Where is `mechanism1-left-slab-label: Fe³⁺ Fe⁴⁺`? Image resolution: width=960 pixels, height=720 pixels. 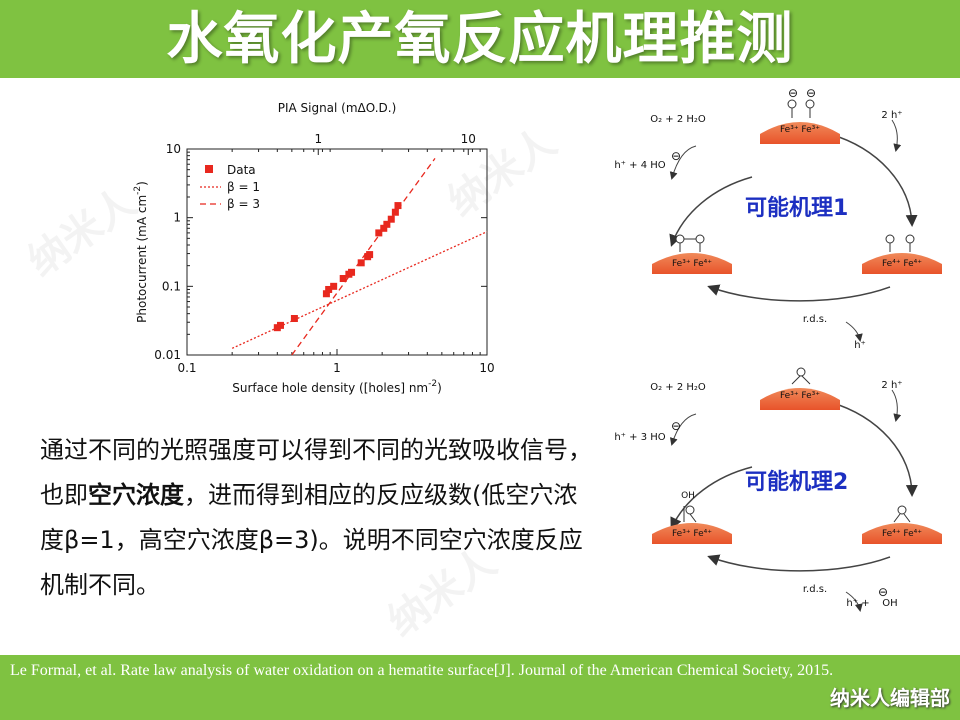 mechanism1-left-slab-label: Fe³⁺ Fe⁴⁺ is located at coordinates (692, 264).